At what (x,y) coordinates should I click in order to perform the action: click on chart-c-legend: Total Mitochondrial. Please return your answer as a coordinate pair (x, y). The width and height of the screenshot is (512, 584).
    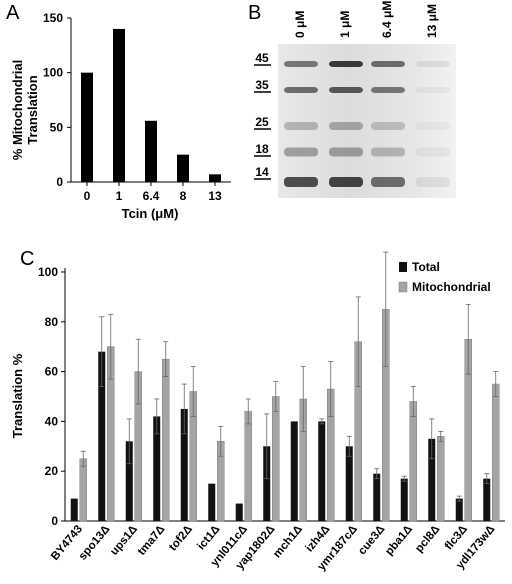
    Looking at the image, I should click on (444, 277).